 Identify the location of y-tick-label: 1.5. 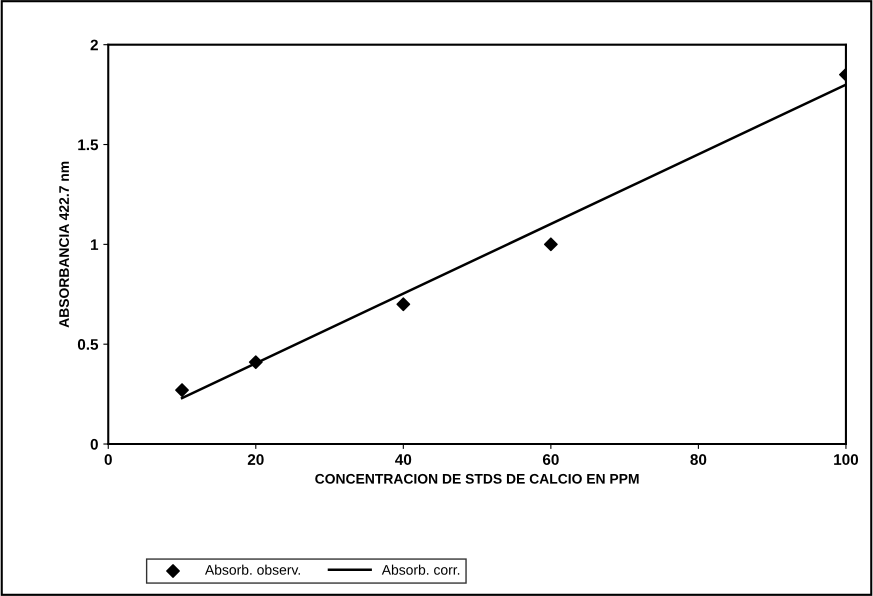
(88, 145).